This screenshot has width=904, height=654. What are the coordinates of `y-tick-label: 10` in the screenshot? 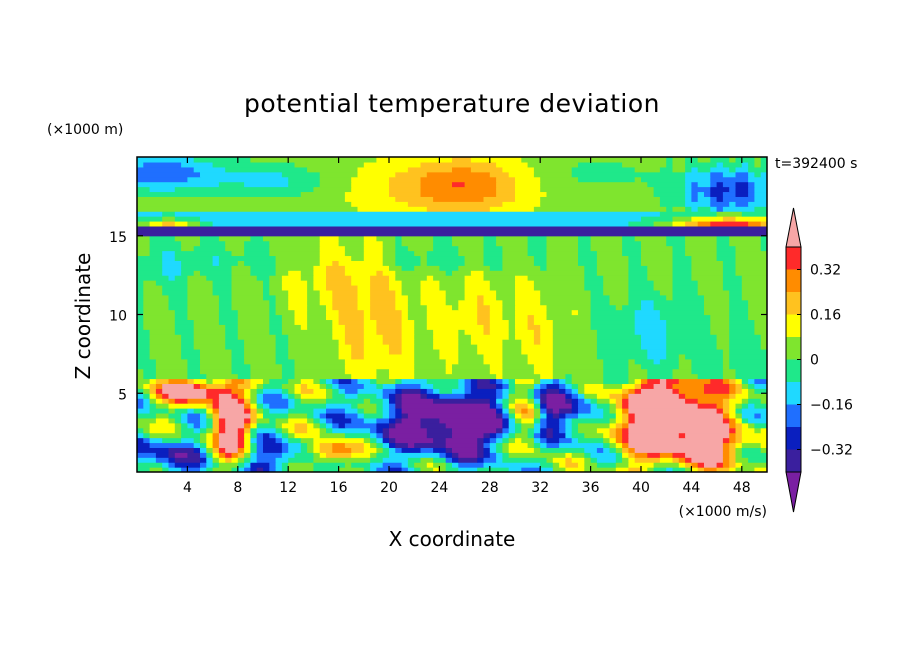 It's located at (118, 317).